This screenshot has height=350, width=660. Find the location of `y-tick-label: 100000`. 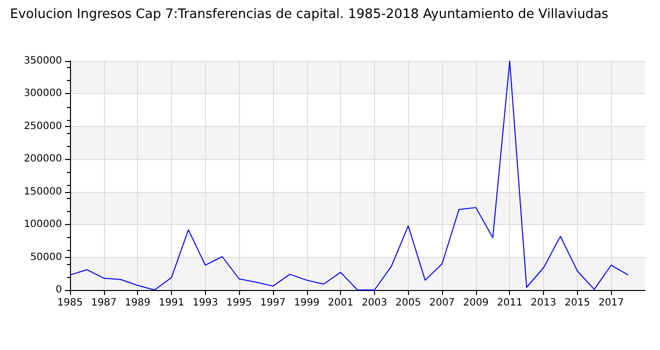

y-tick-label: 100000 is located at coordinates (43, 224).